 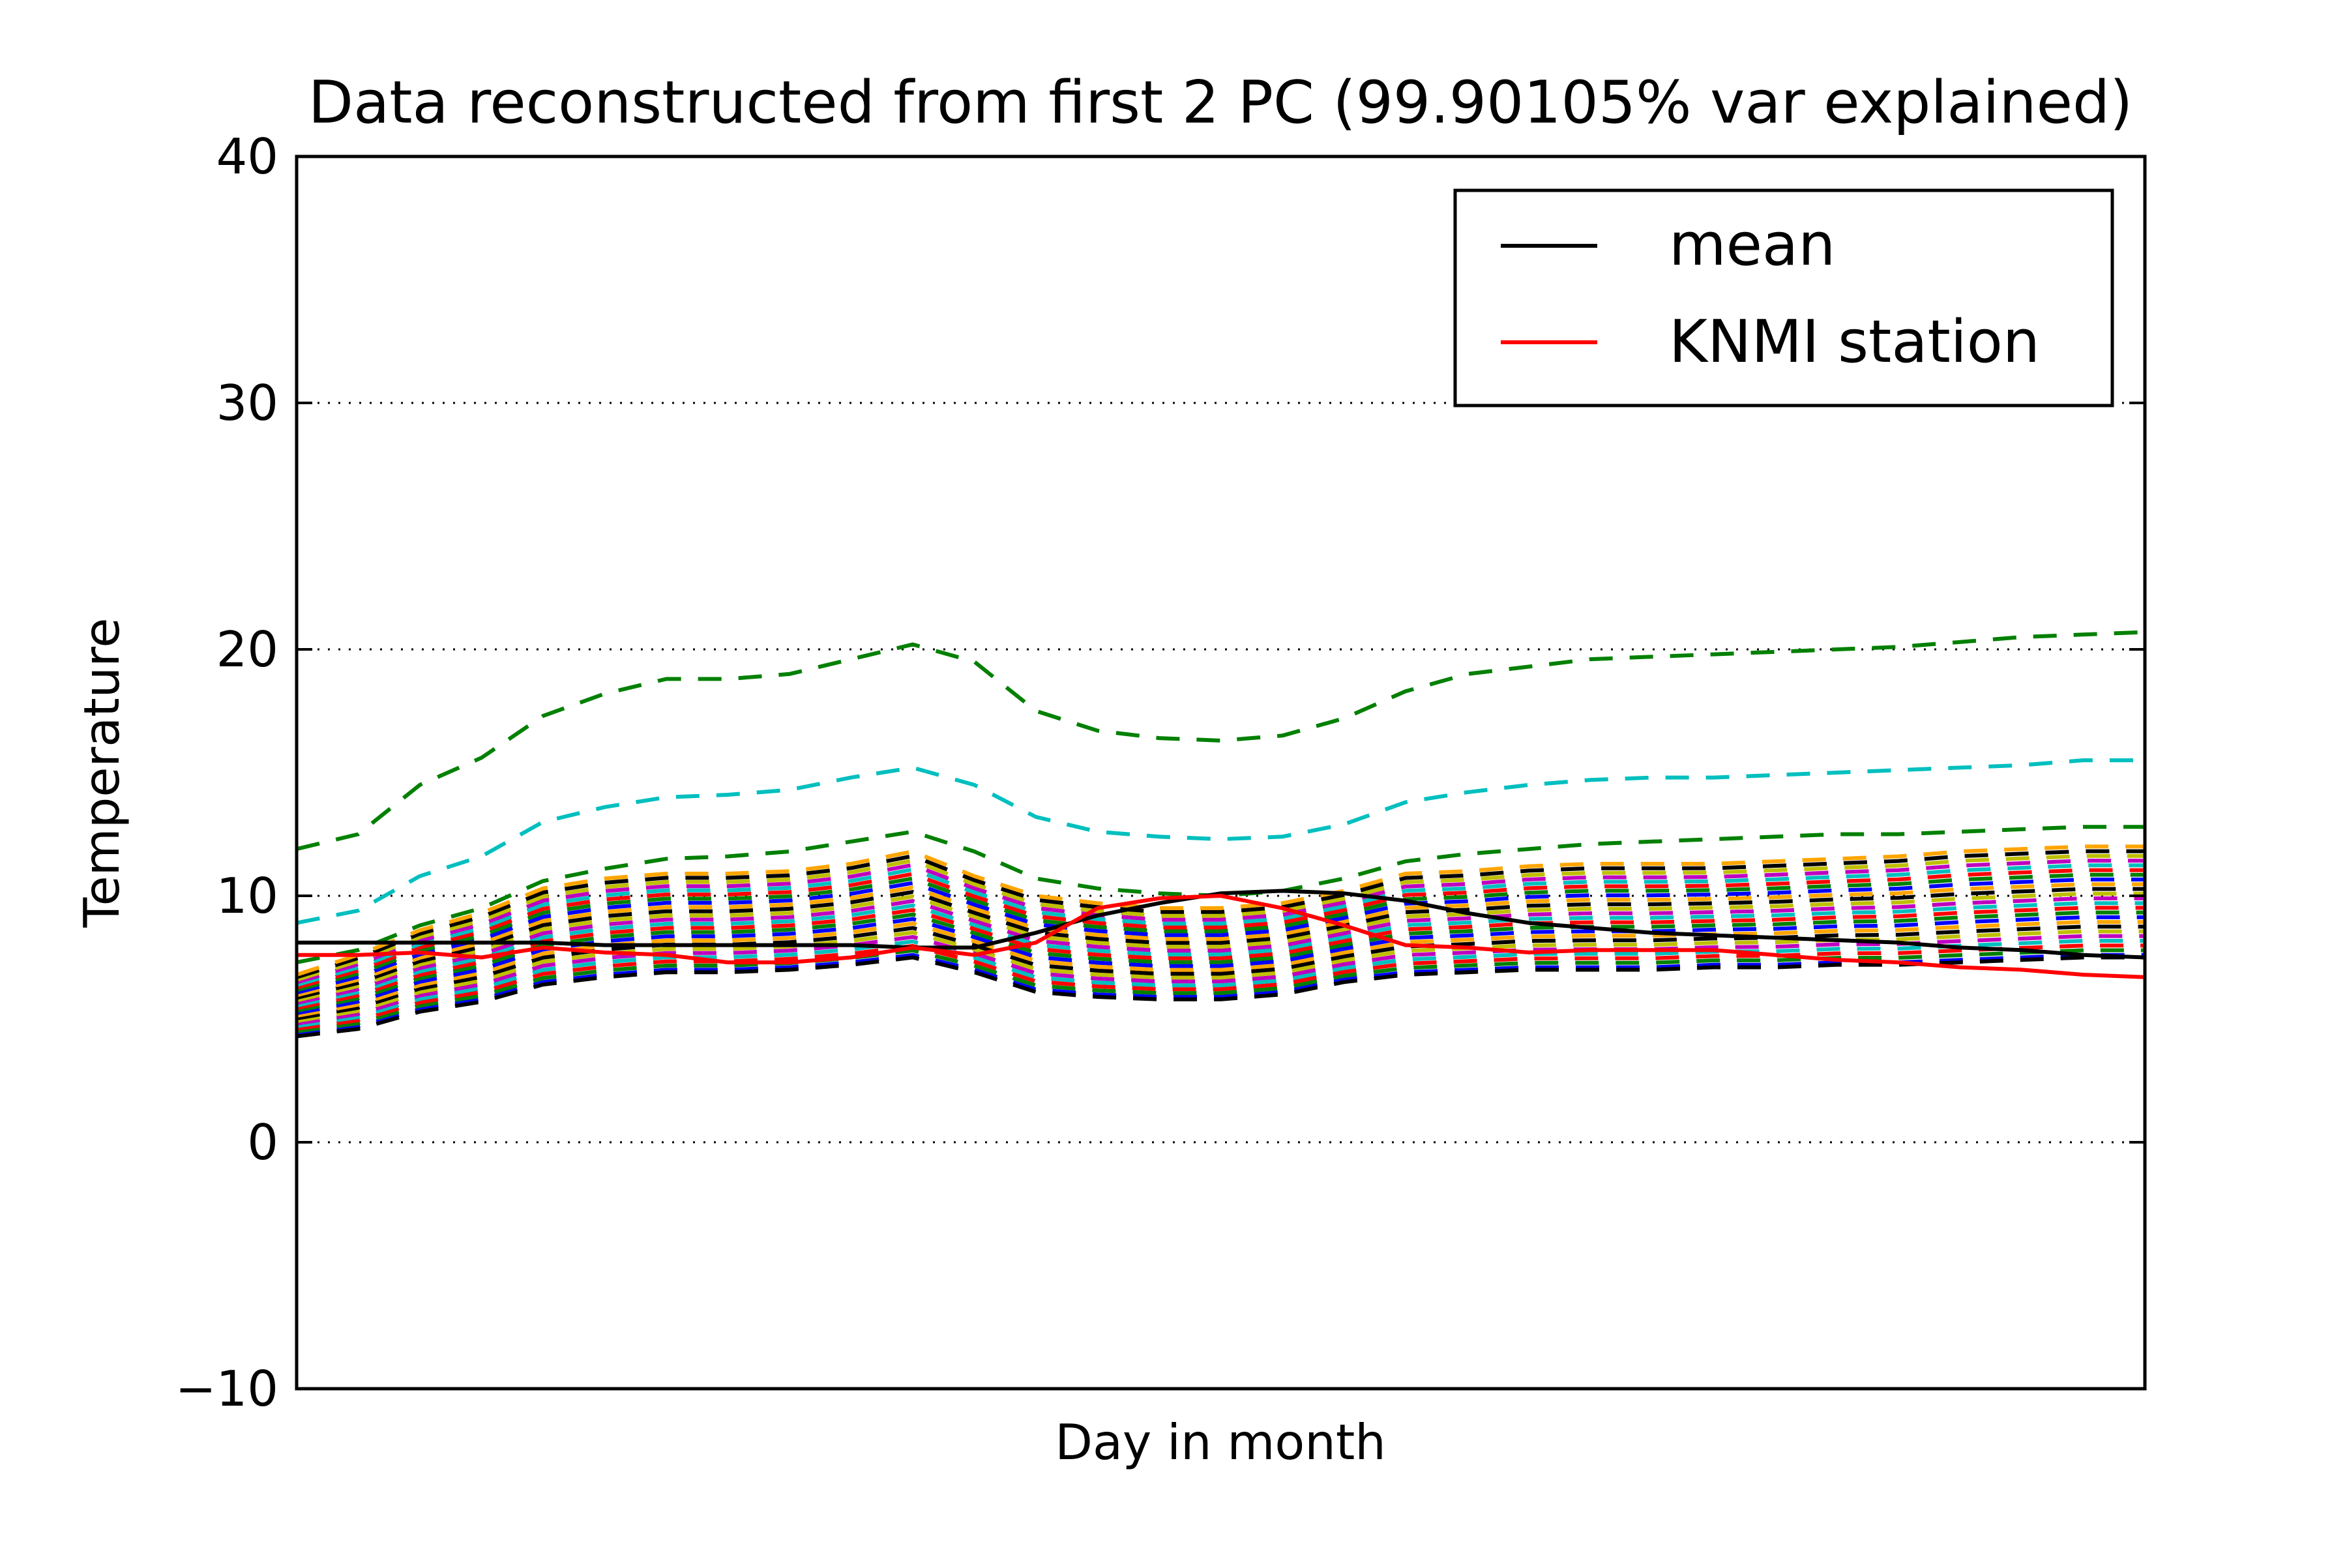 What do you see at coordinates (1854, 342) in the screenshot?
I see `legend-label-knmi-station: KNMI station` at bounding box center [1854, 342].